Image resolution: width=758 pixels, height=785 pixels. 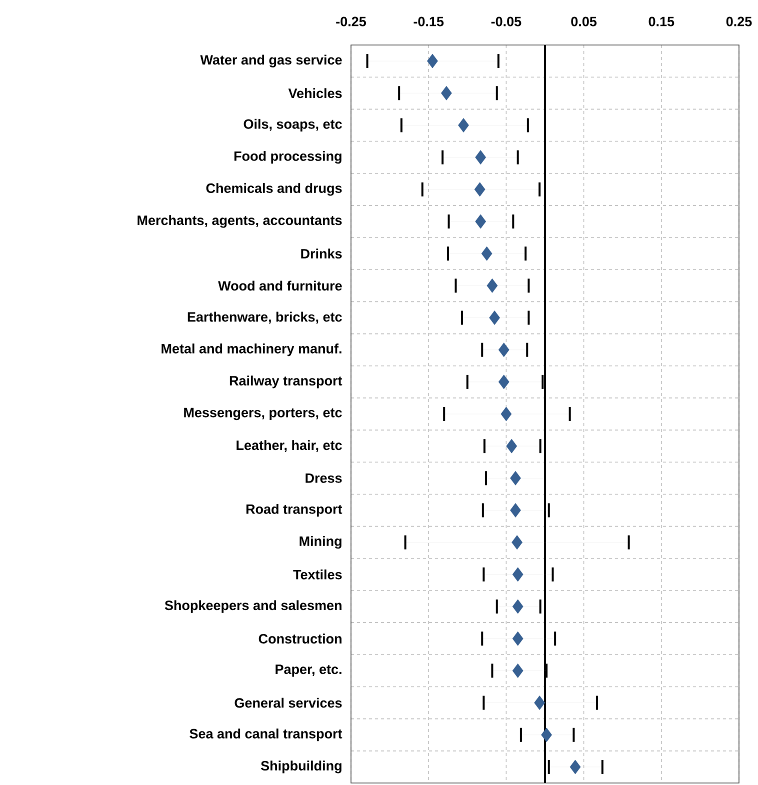 I want to click on y-tick-label: Food processing, so click(x=288, y=157).